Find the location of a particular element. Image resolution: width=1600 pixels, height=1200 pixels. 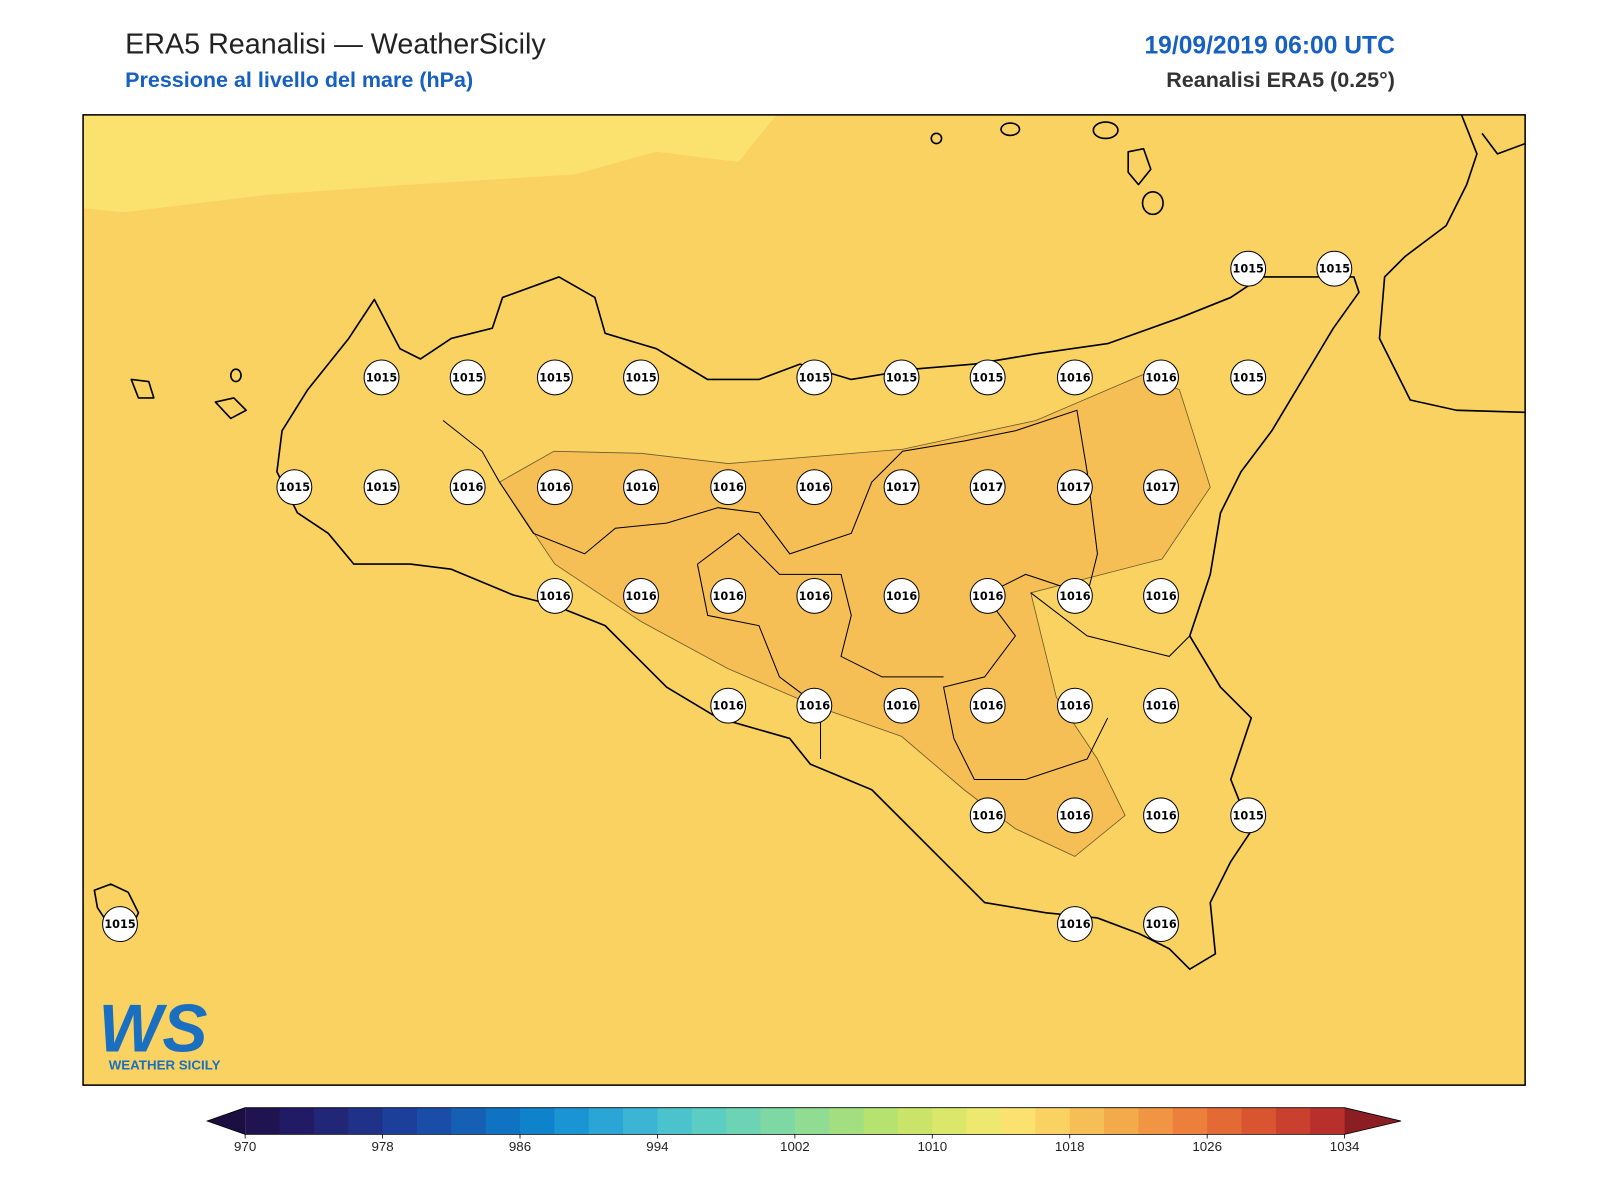

colorbar-tick-label: 994 is located at coordinates (657, 1146).